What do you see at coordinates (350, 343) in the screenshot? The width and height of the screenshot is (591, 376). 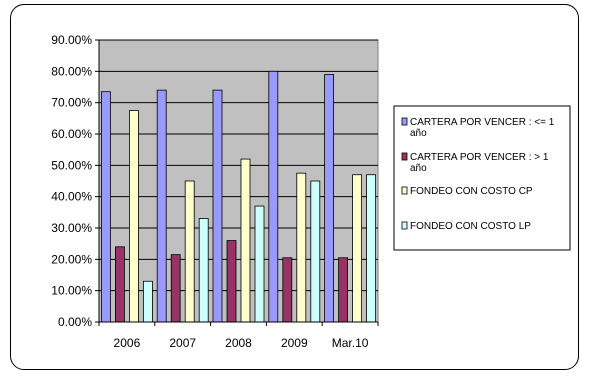 I see `x-tick-label: Mar.10` at bounding box center [350, 343].